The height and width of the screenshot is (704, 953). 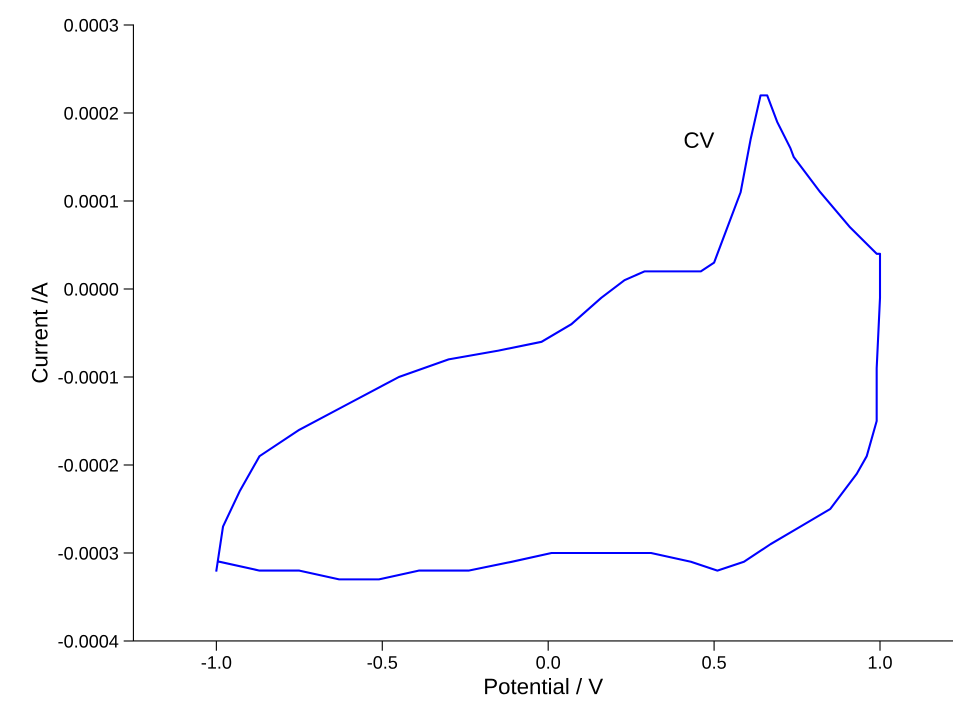 What do you see at coordinates (714, 662) in the screenshot?
I see `x-tick-label: 0.5` at bounding box center [714, 662].